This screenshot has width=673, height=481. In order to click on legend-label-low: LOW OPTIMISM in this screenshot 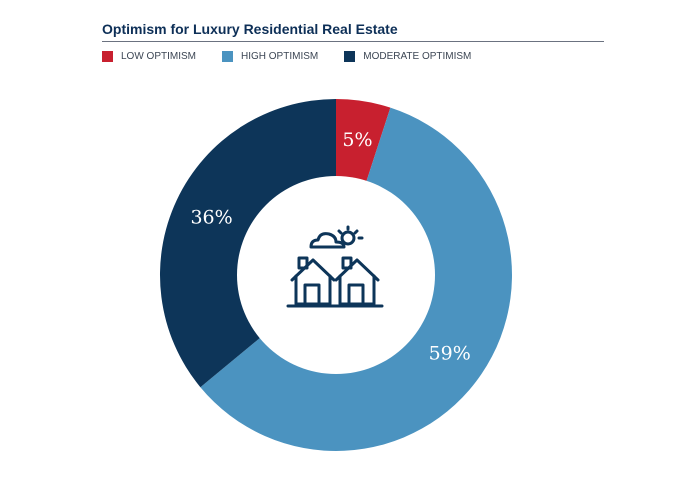, I will do `click(158, 56)`.